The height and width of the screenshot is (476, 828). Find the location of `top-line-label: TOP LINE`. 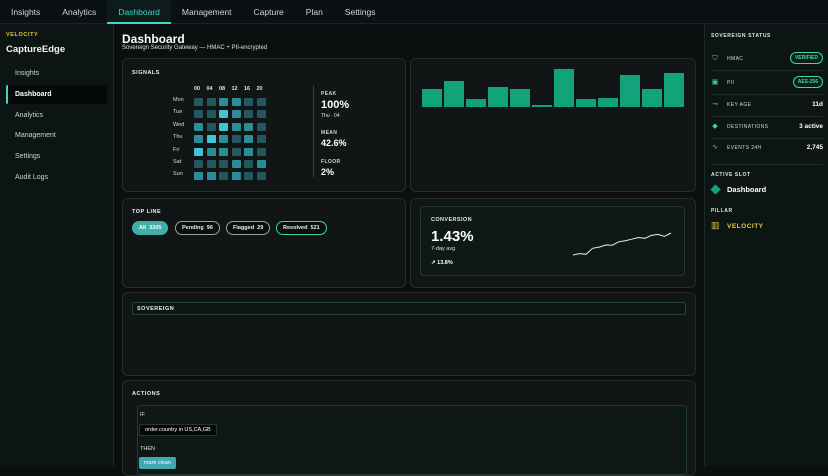

top-line-label: TOP LINE is located at coordinates (147, 212).